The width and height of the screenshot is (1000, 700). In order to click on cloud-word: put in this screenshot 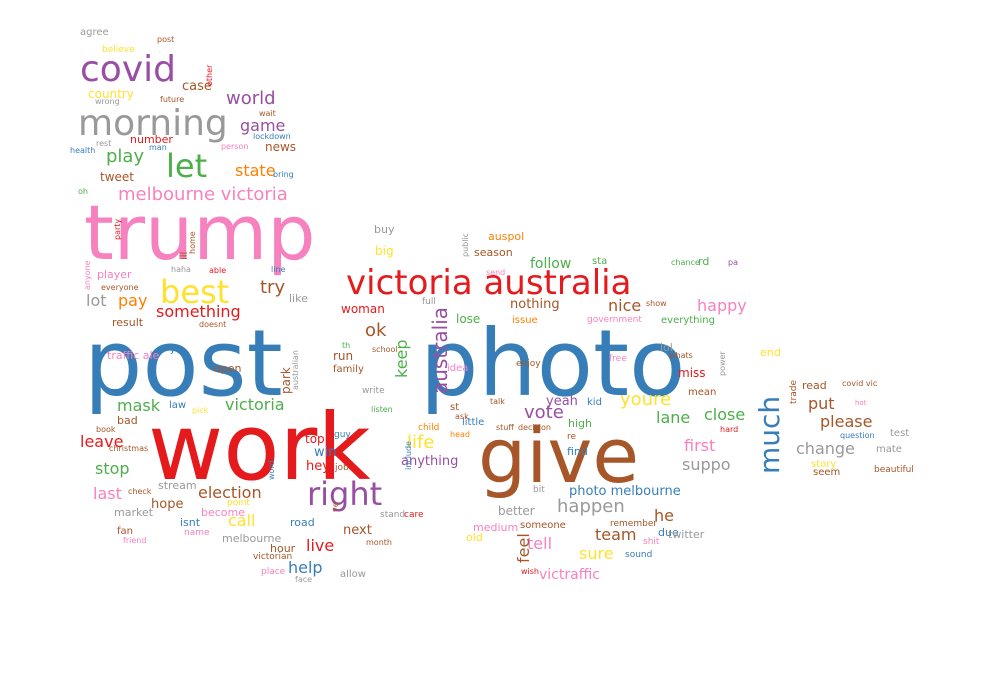, I will do `click(821, 403)`.